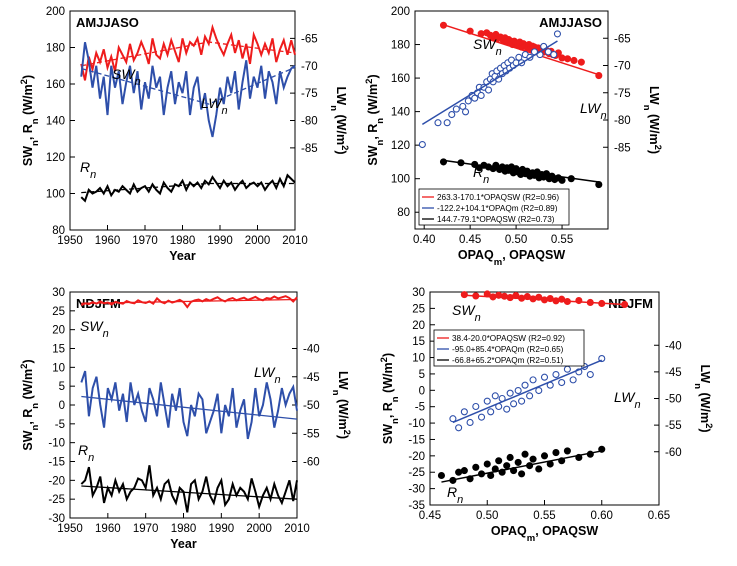 The image size is (737, 566). What do you see at coordinates (70, 529) in the screenshot?
I see `x-tick-label: 1950` at bounding box center [70, 529].